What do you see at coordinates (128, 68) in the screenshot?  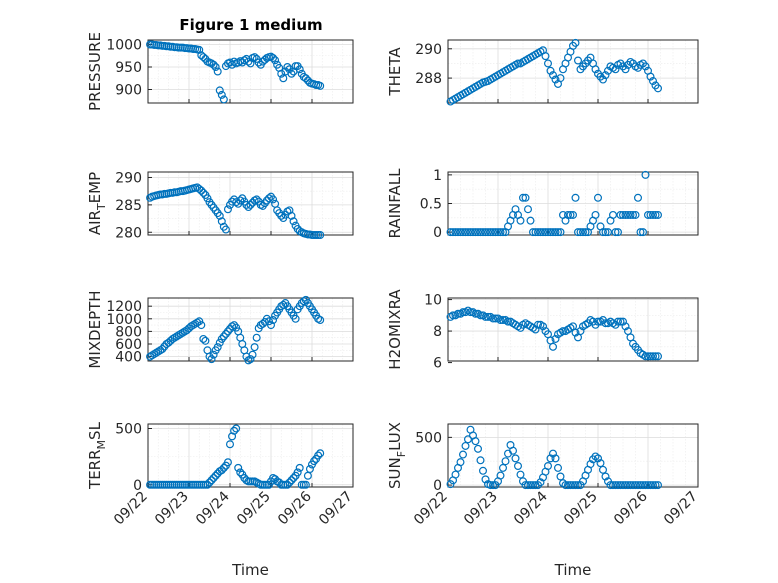 I see `y-tick-label: 950` at bounding box center [128, 68].